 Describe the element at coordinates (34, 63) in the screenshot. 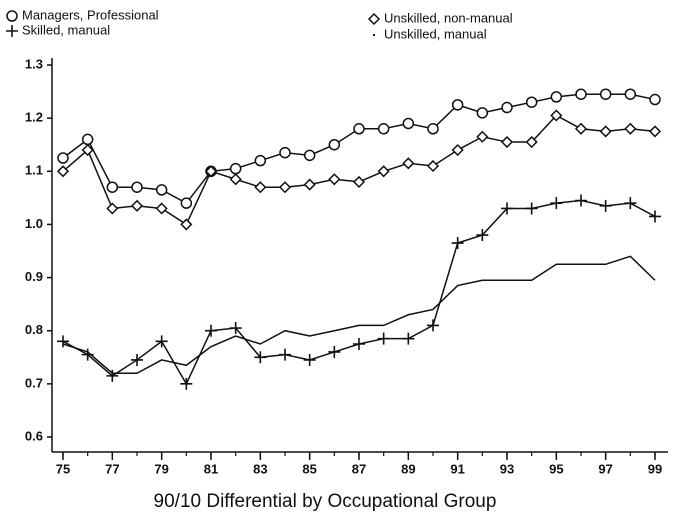

I see `y-tick-label: 1.3` at that location.